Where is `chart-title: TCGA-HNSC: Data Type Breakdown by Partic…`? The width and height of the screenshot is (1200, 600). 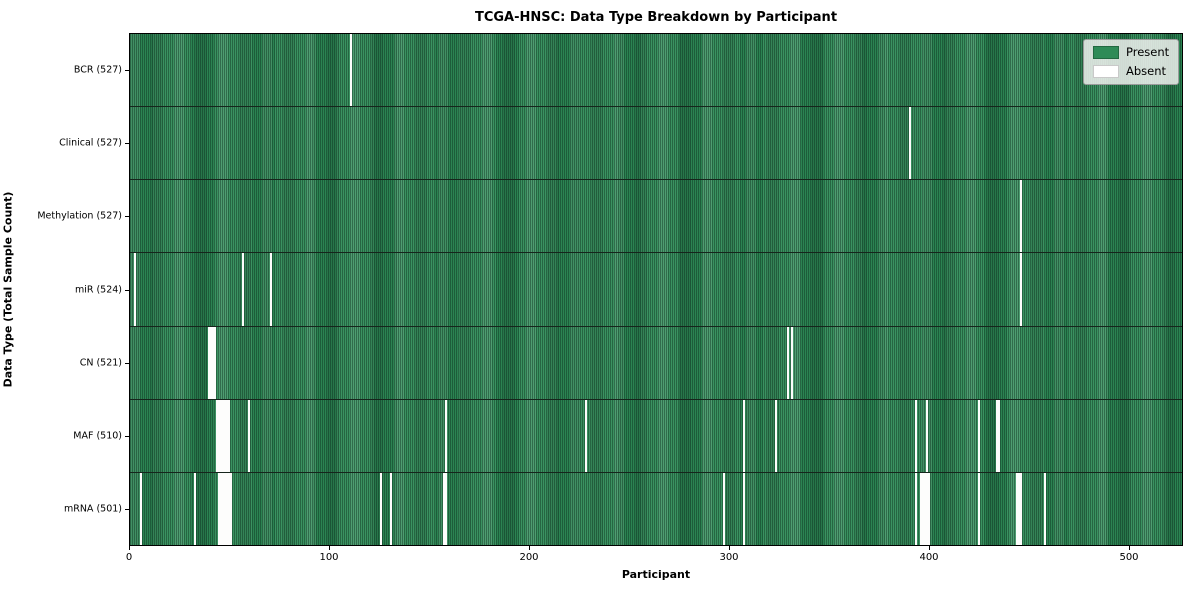 chart-title: TCGA-HNSC: Data Type Breakdown by Partic… is located at coordinates (656, 17).